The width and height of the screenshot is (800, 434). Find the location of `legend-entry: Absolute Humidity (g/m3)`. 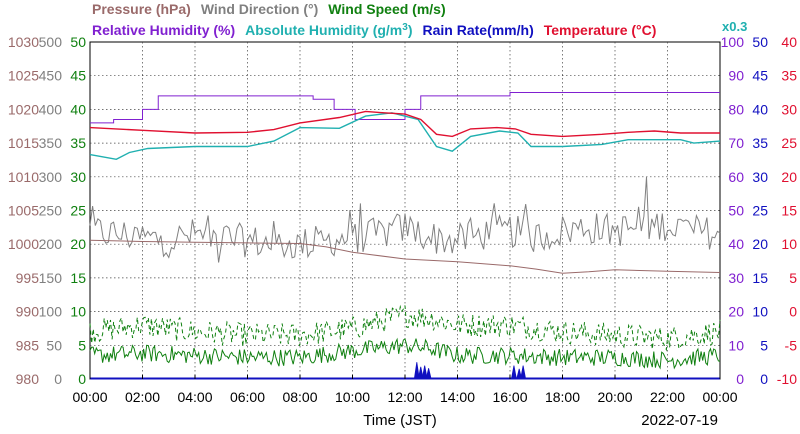

legend-entry: Absolute Humidity (g/m3) is located at coordinates (328, 30).